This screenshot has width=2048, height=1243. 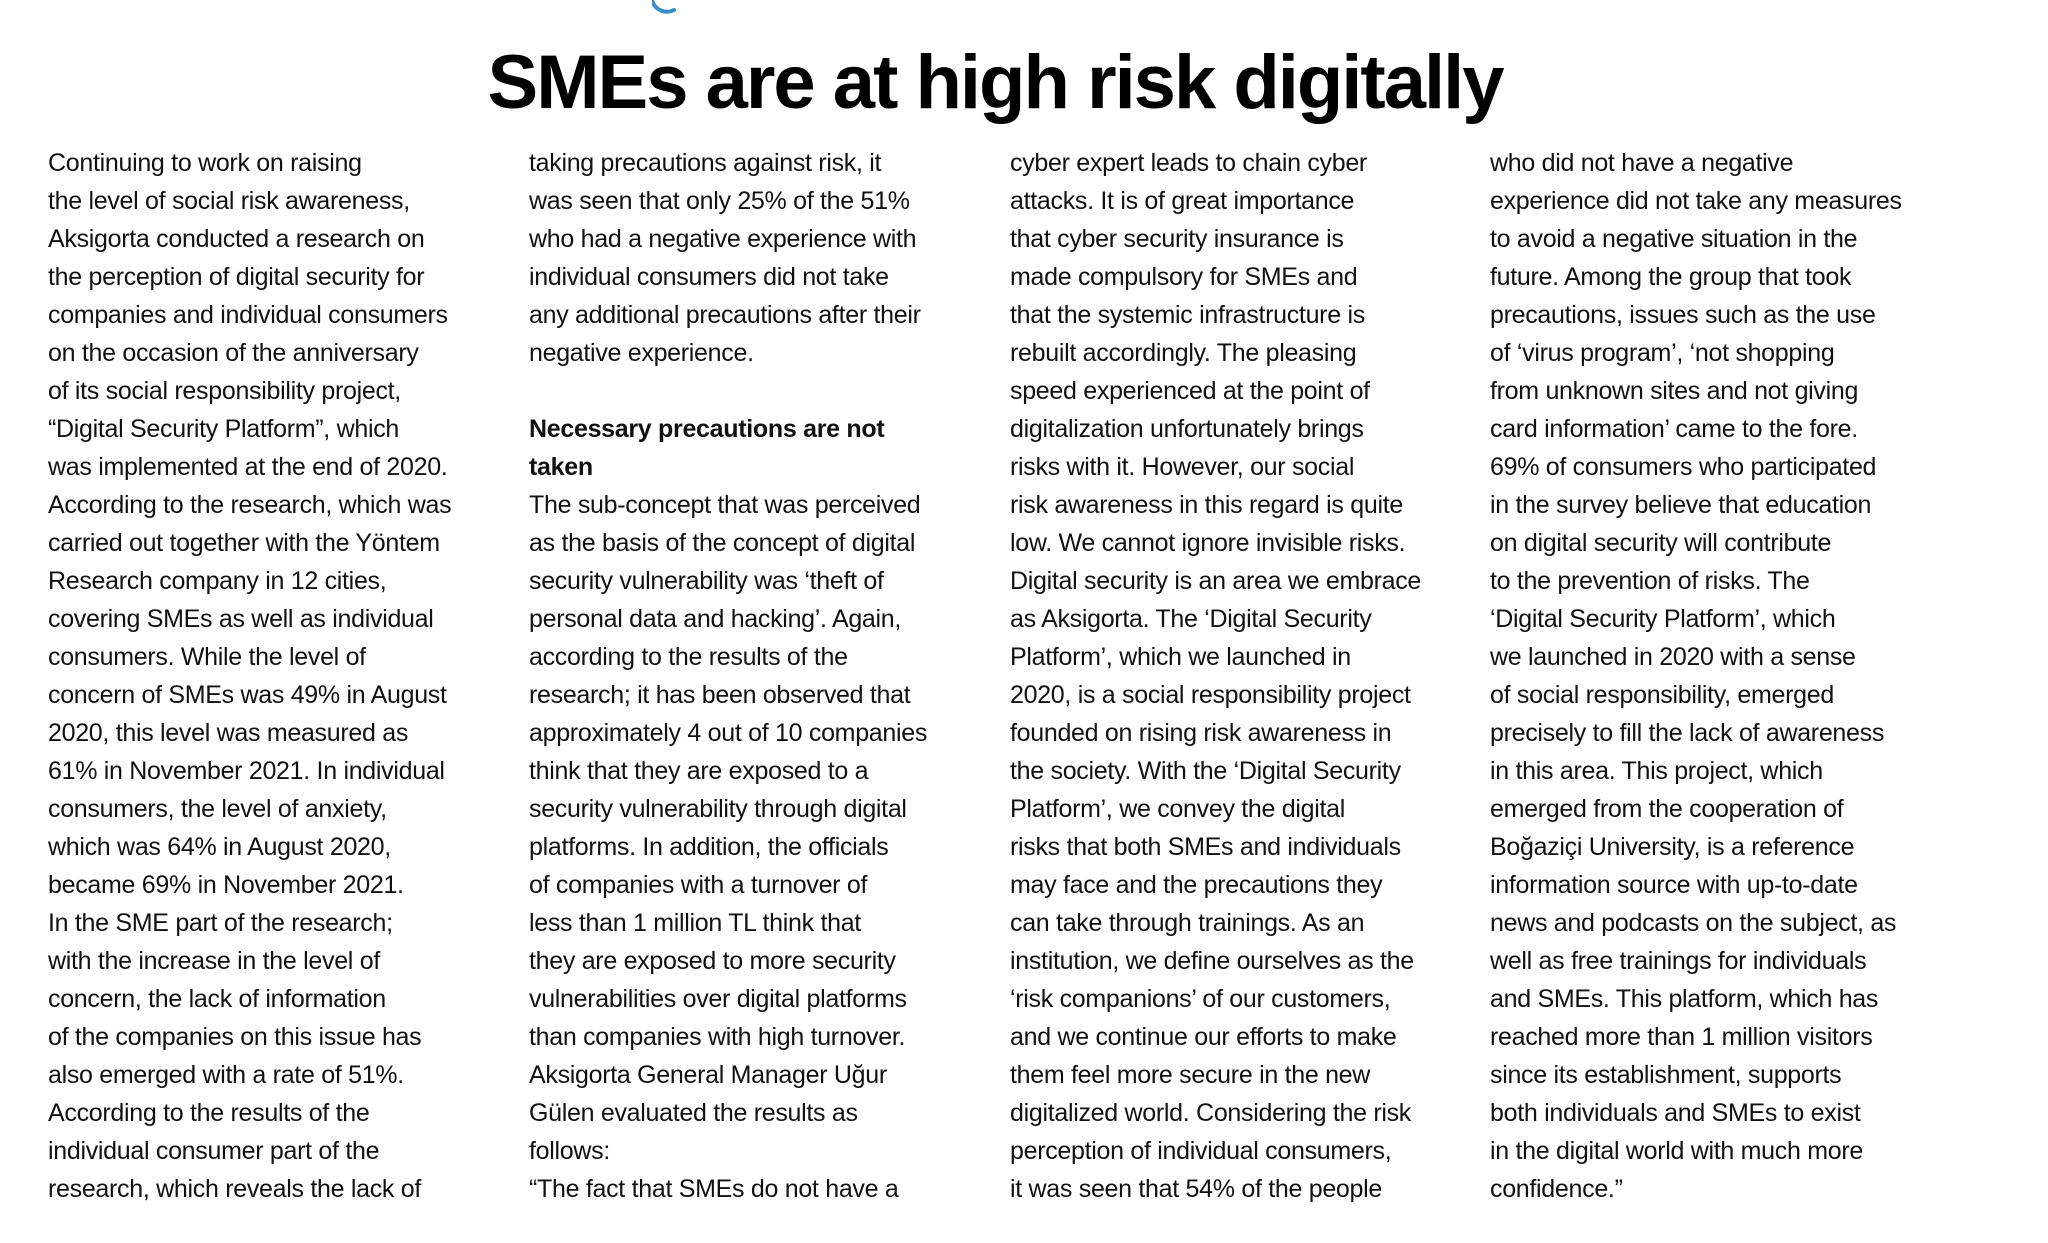 What do you see at coordinates (725, 505) in the screenshot?
I see `text-line: The sub-concept that was perceived` at bounding box center [725, 505].